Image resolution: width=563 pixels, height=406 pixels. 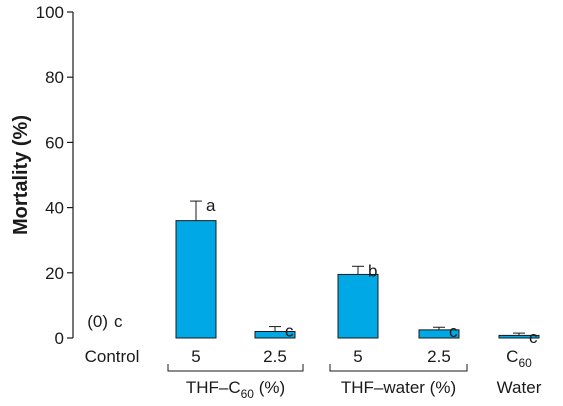 What do you see at coordinates (54, 273) in the screenshot?
I see `y-tick-label: 20` at bounding box center [54, 273].